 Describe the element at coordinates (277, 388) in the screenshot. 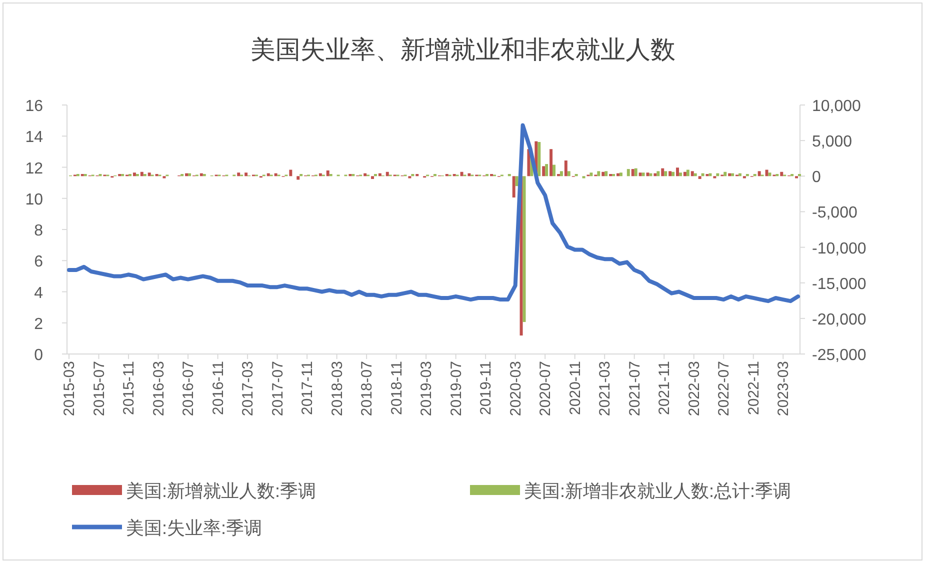

I see `x-tick-label: 2017-07` at that location.